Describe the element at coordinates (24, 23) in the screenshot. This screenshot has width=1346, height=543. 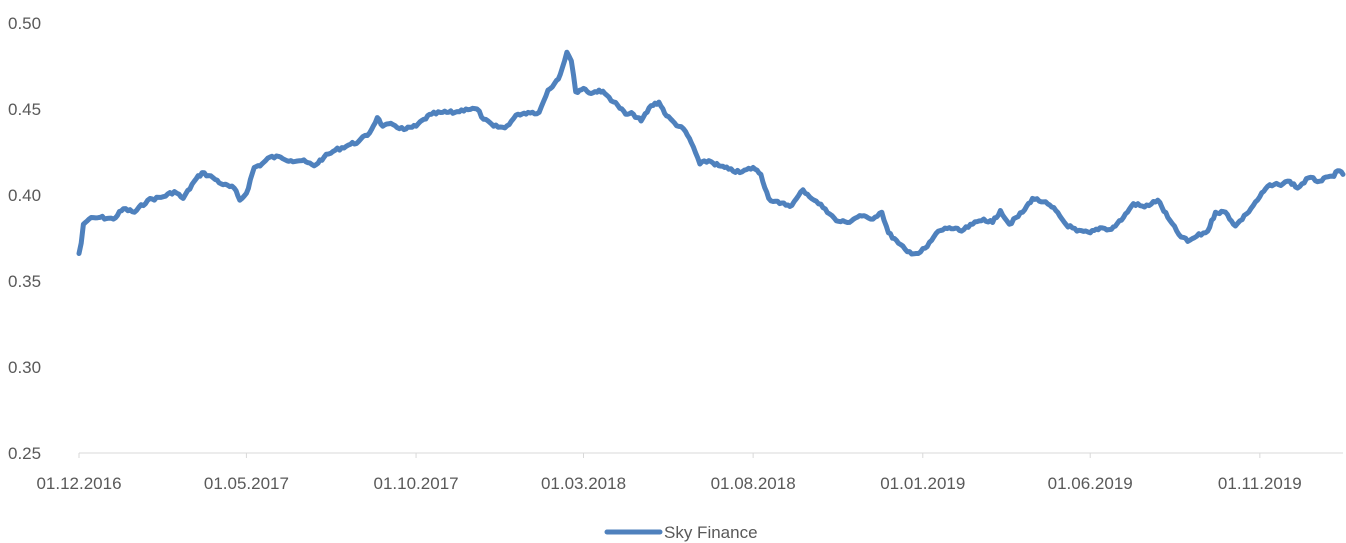
I see `y-tick-label: 0.50` at that location.